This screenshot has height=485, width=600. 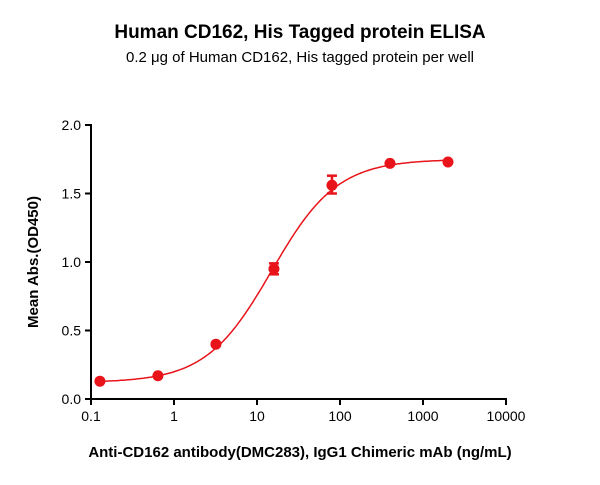 I want to click on chart-title: Human CD162, His Tagged protein ELISA, so click(x=300, y=32).